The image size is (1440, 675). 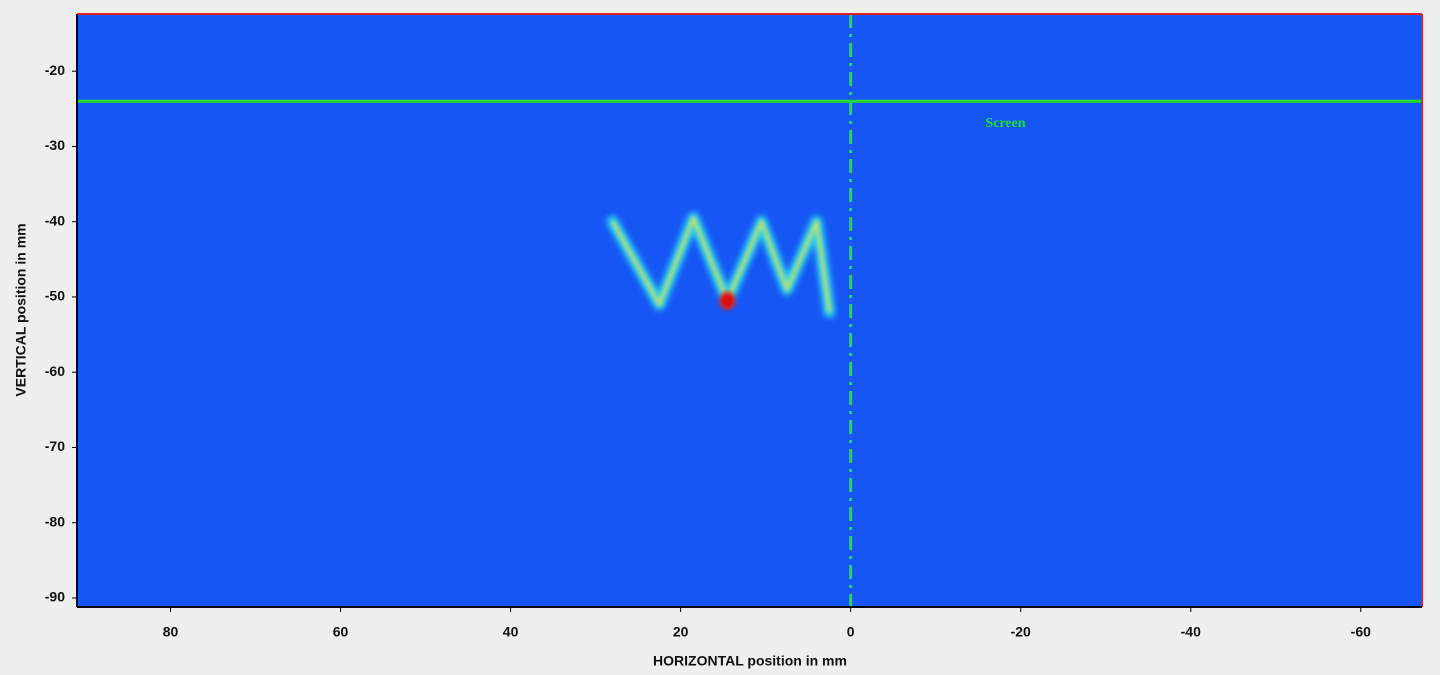 I want to click on y-tick-label: -20, so click(x=55, y=70).